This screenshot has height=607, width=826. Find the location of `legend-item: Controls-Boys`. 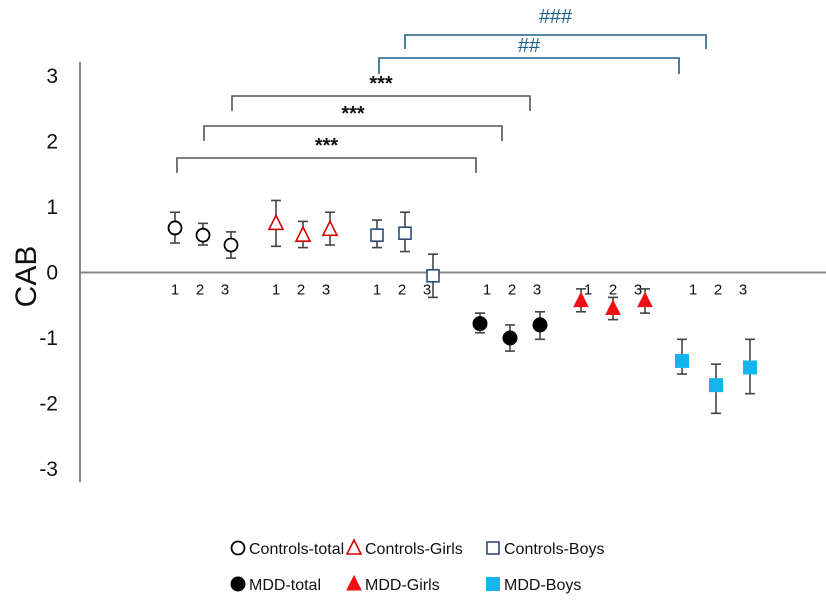

legend-item: Controls-Boys is located at coordinates (545, 549).